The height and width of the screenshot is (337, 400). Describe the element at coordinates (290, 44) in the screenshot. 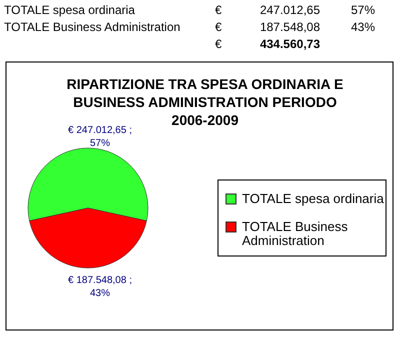

I see `text: 434.560,73` at that location.